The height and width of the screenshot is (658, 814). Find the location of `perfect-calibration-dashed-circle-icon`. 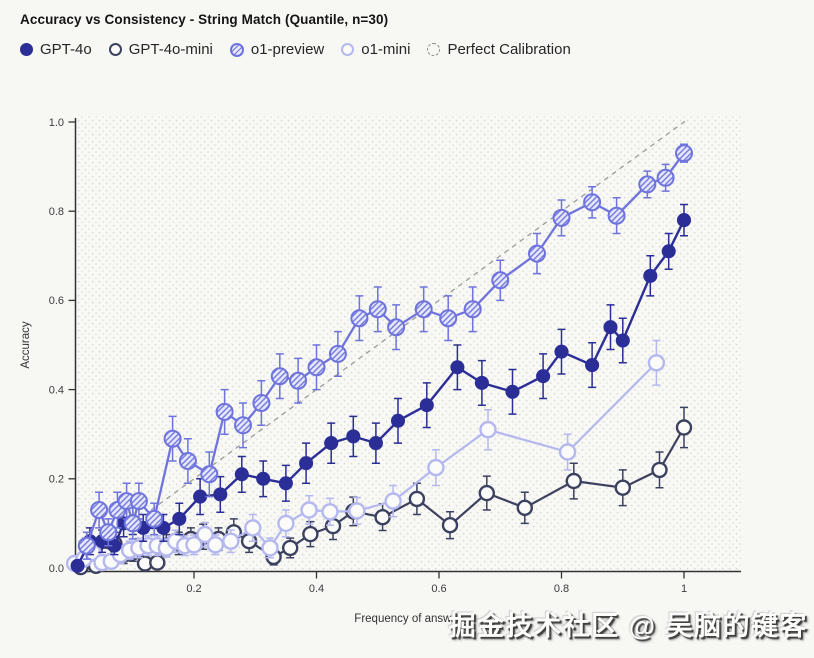

perfect-calibration-dashed-circle-icon is located at coordinates (434, 49).